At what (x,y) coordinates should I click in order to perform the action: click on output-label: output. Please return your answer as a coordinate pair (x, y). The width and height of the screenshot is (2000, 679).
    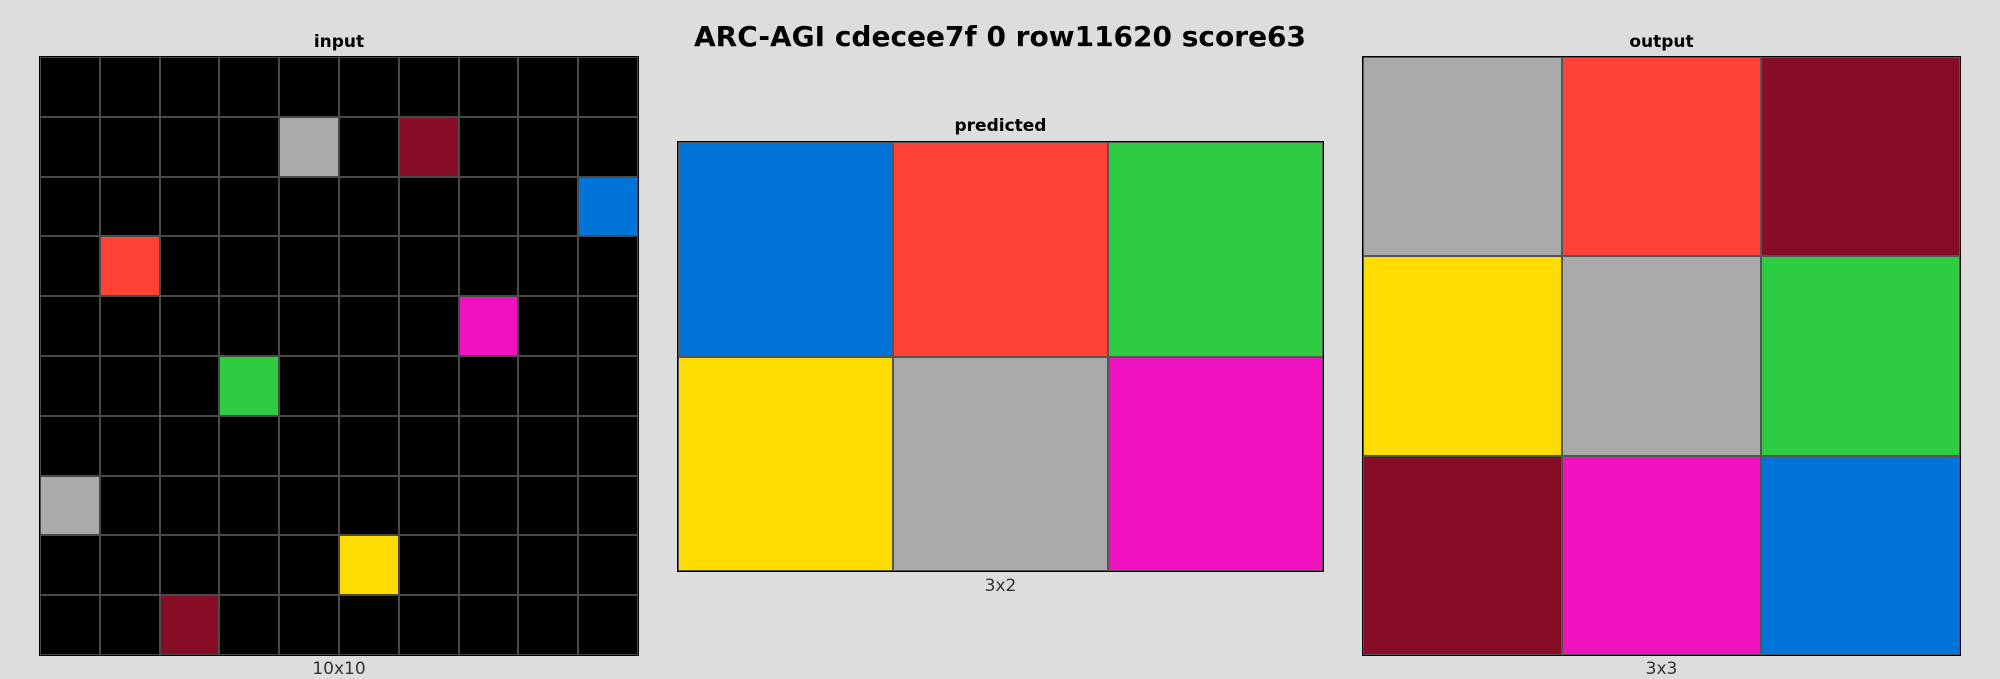
    Looking at the image, I should click on (1661, 42).